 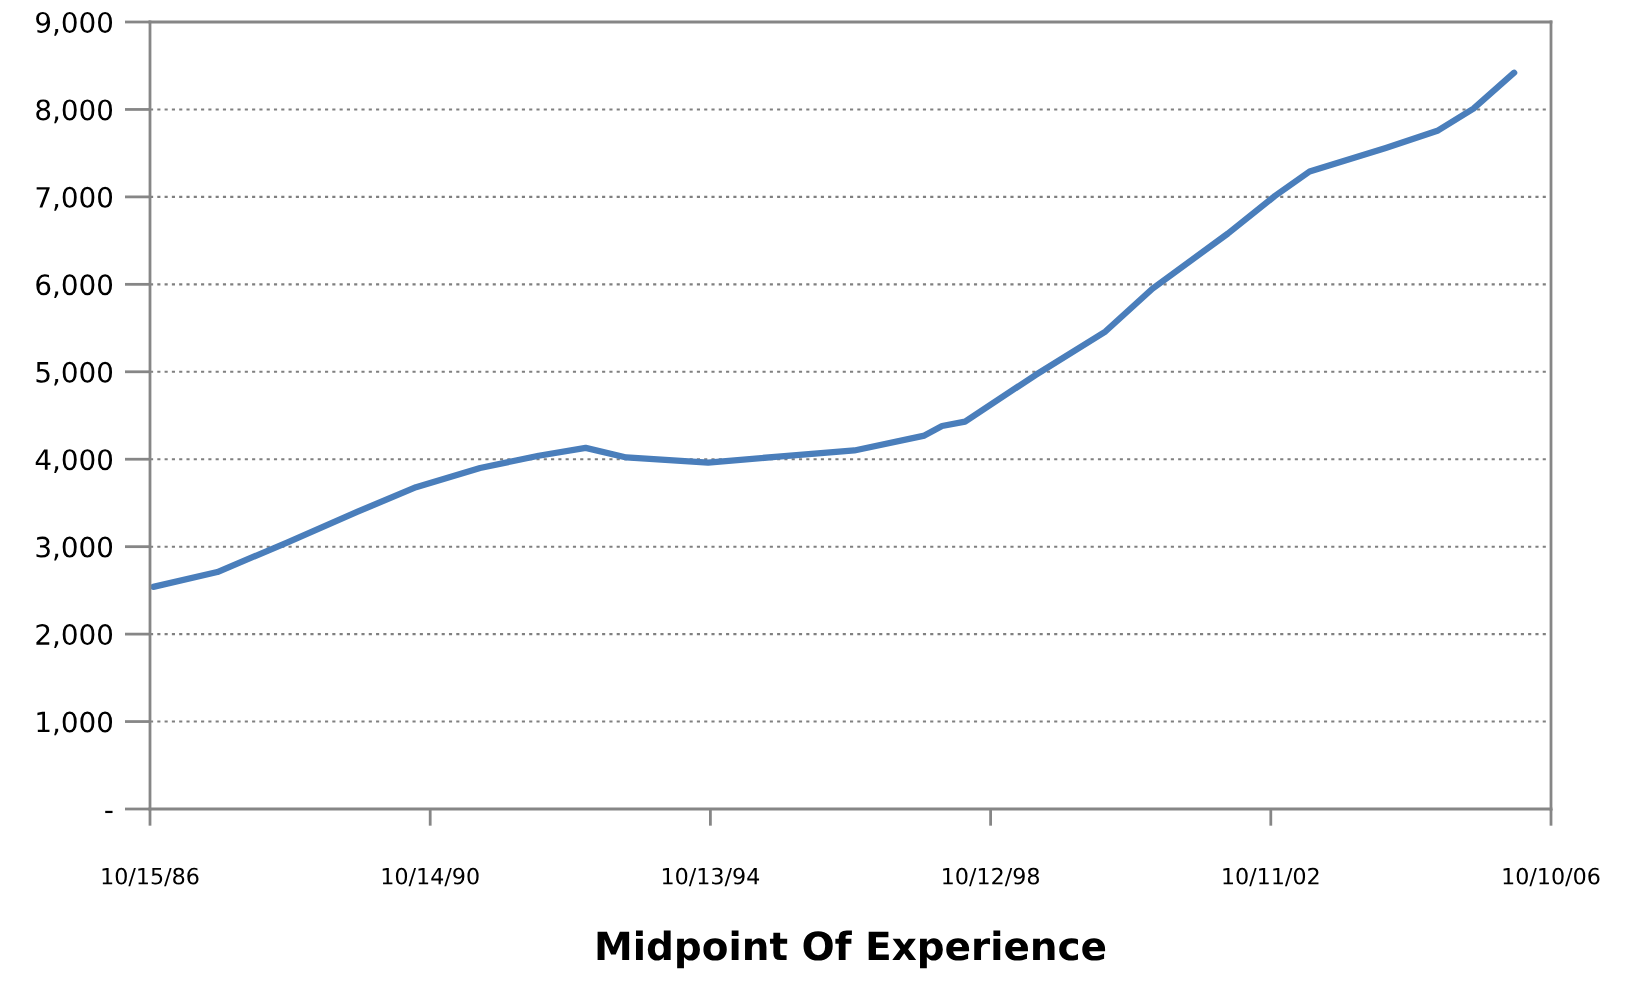 What do you see at coordinates (74, 373) in the screenshot?
I see `y-tick-label: 5,000` at bounding box center [74, 373].